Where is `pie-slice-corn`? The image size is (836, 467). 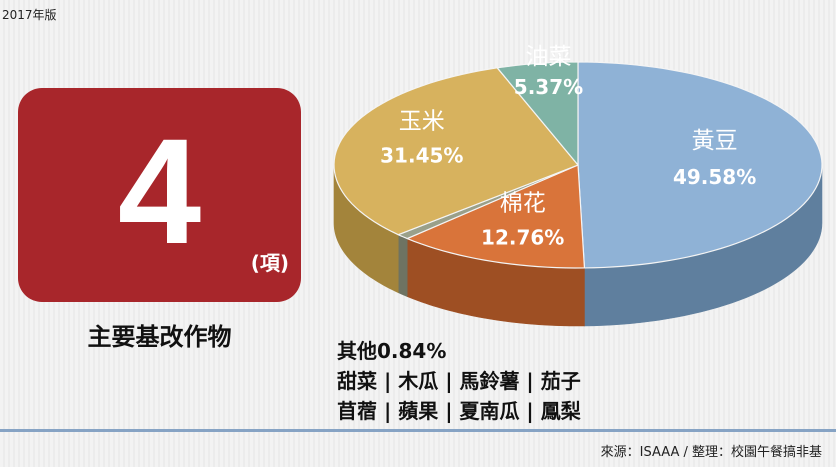 pie-slice-corn is located at coordinates (456, 151).